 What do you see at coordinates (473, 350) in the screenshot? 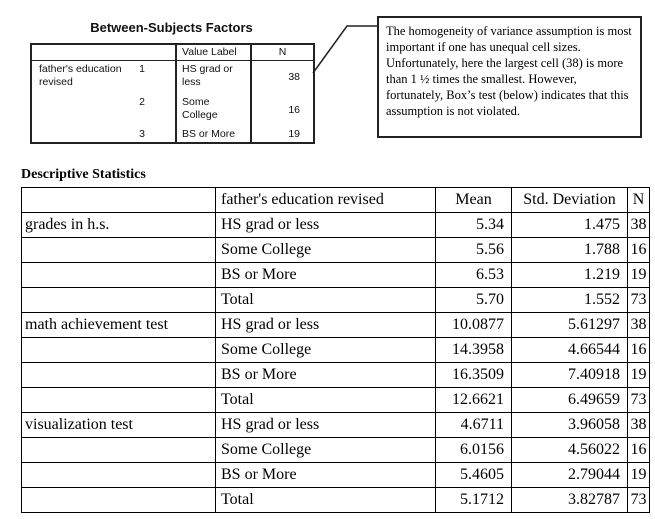
I see `cell-mean: 14.3958` at bounding box center [473, 350].